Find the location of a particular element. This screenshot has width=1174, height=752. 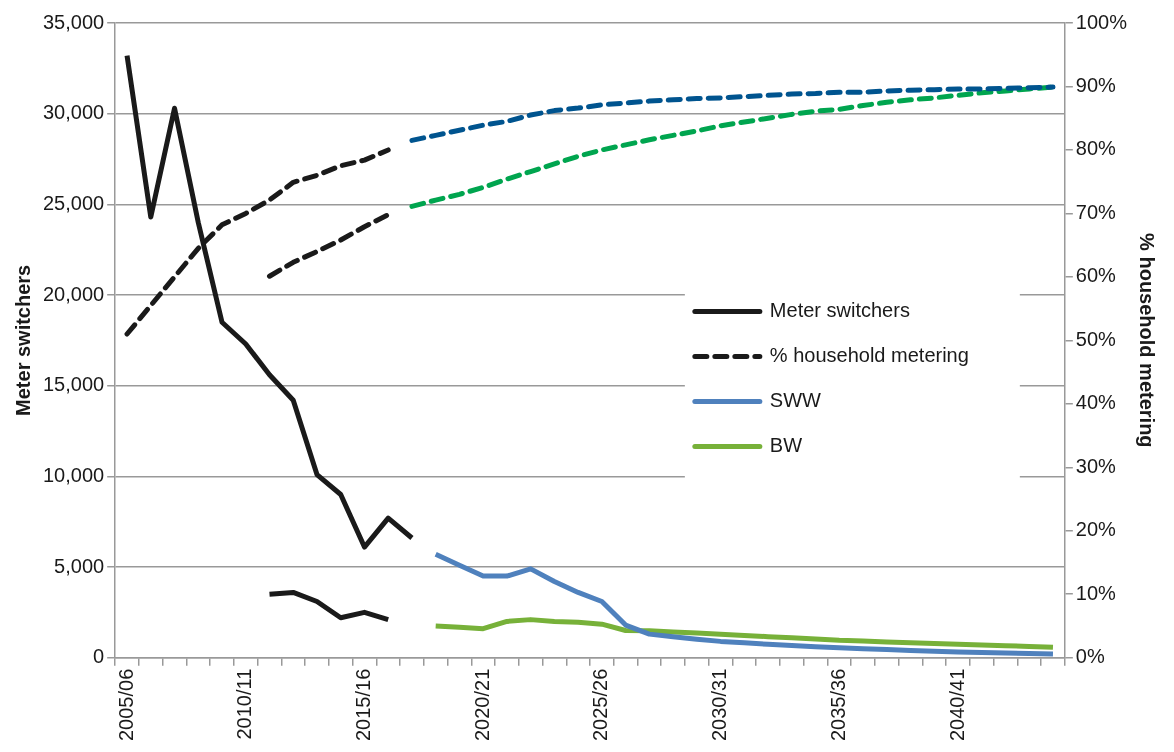

x-tick-label: 2020/21 is located at coordinates (481, 704).